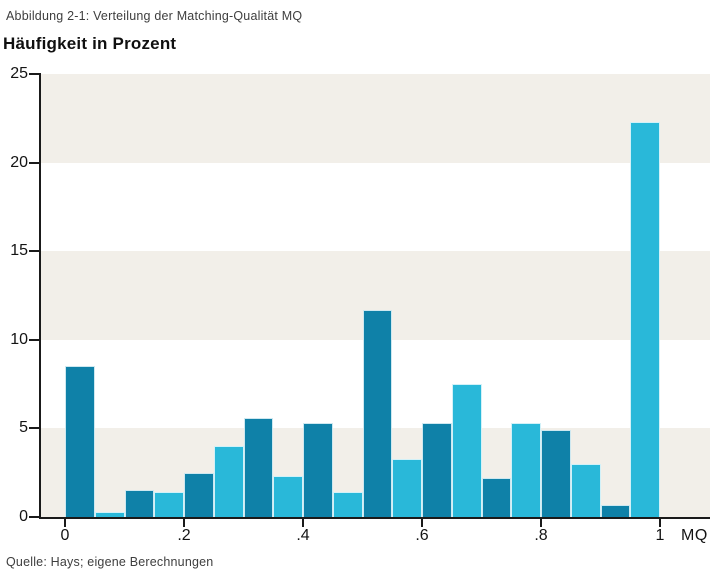 Image resolution: width=710 pixels, height=577 pixels. What do you see at coordinates (19, 339) in the screenshot?
I see `y-tick-label: 10` at bounding box center [19, 339].